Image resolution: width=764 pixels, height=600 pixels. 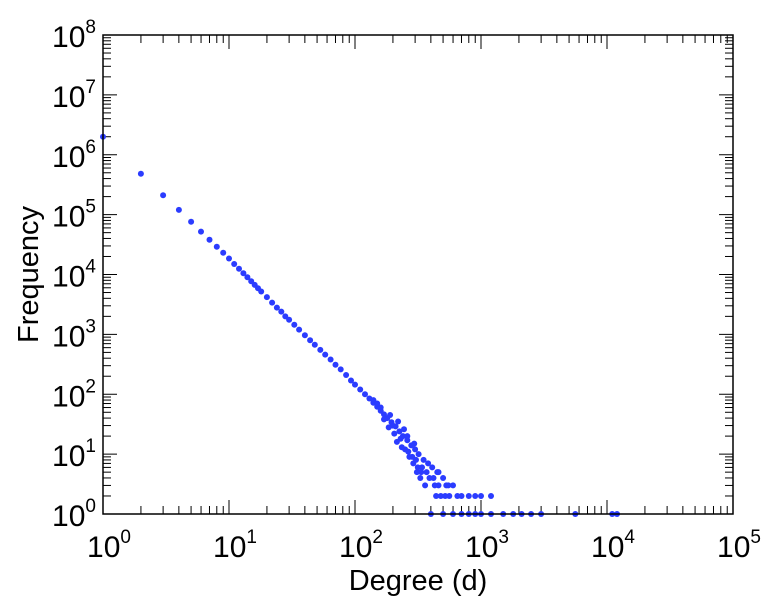 I want to click on y-tick-label: 10¹, so click(x=74, y=454).